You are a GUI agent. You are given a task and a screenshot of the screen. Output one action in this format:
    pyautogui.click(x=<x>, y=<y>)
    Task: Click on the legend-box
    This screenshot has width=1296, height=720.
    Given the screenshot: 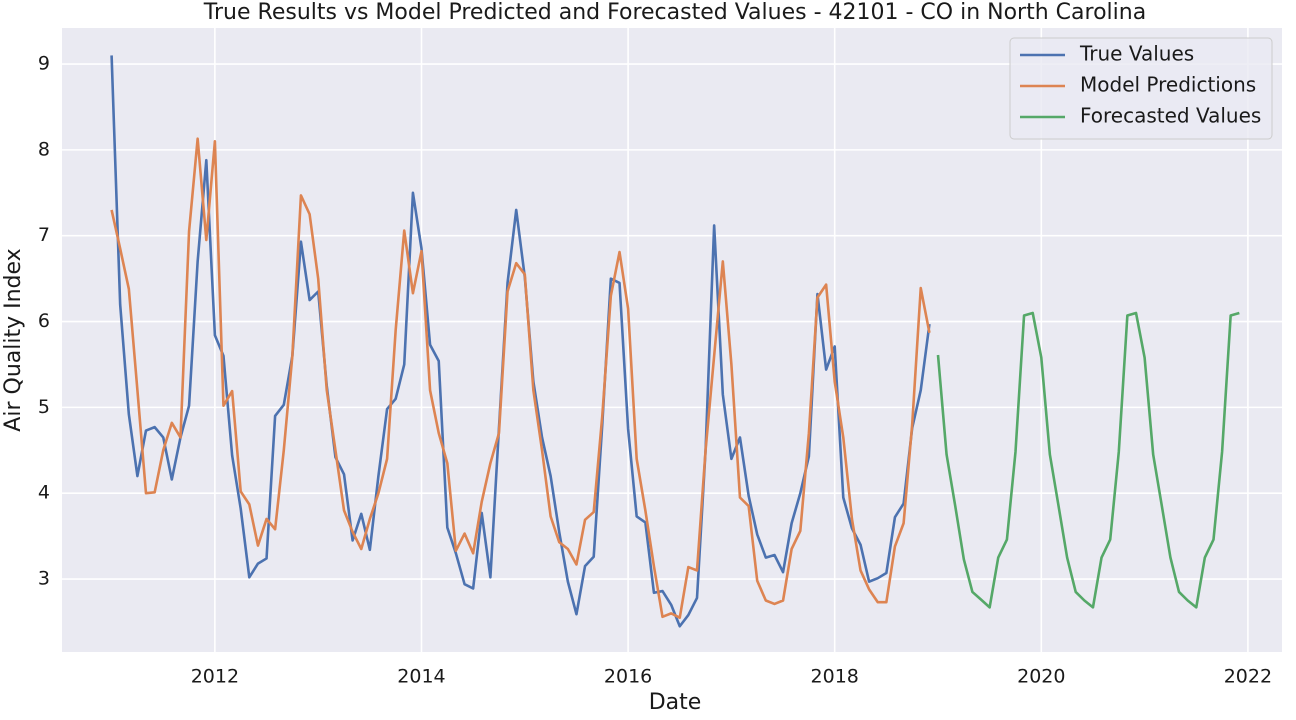 What is the action you would take?
    pyautogui.click(x=1141, y=88)
    